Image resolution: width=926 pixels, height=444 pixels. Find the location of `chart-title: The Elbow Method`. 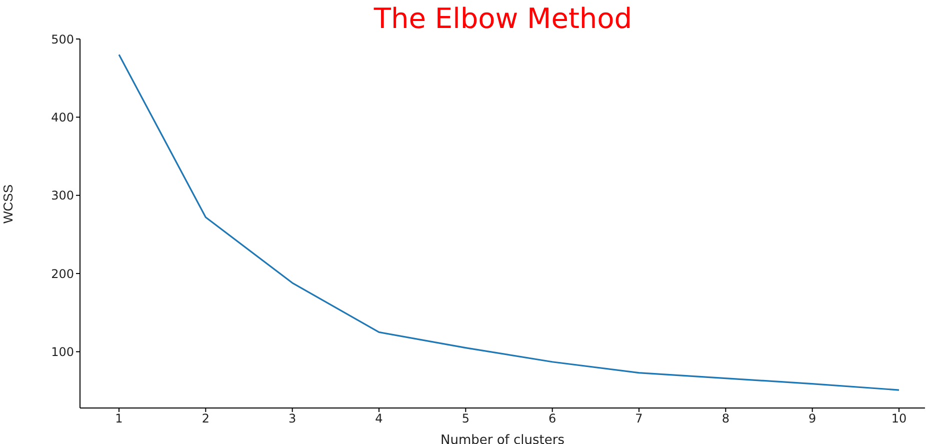

chart-title: The Elbow Method is located at coordinates (503, 18).